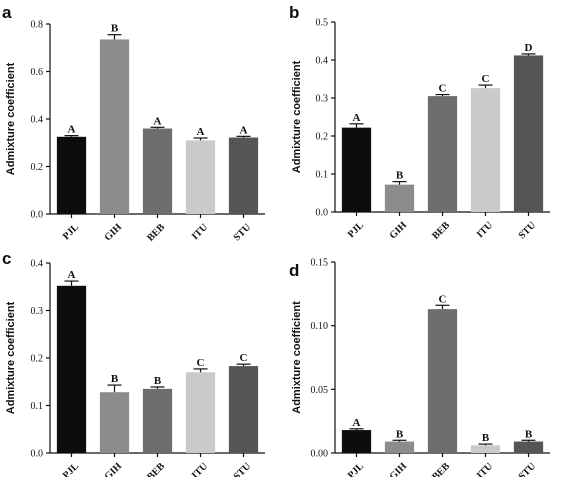 This screenshot has width=567, height=477. I want to click on y-tick-label: 0.05, so click(320, 390).